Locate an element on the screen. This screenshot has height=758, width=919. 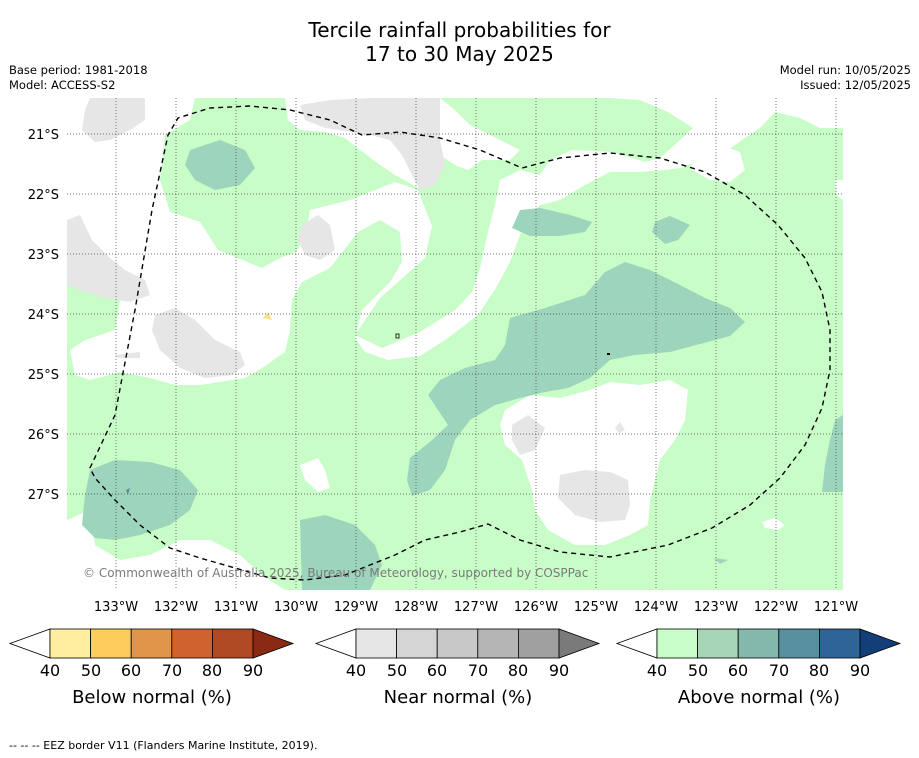
tiny-contour-mark is located at coordinates (397, 336).